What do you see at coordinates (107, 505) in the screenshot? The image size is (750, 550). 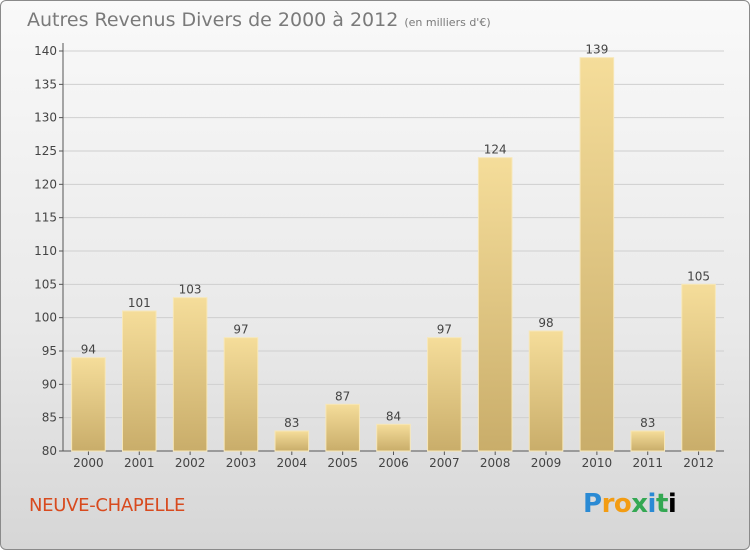 I see `commune-name: NEUVE-CHAPELLE` at bounding box center [107, 505].